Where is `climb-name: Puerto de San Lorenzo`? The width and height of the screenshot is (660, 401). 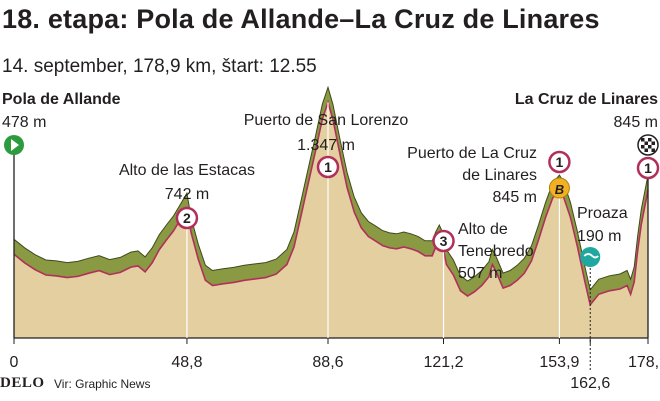 climb-name: Puerto de San Lorenzo is located at coordinates (326, 120).